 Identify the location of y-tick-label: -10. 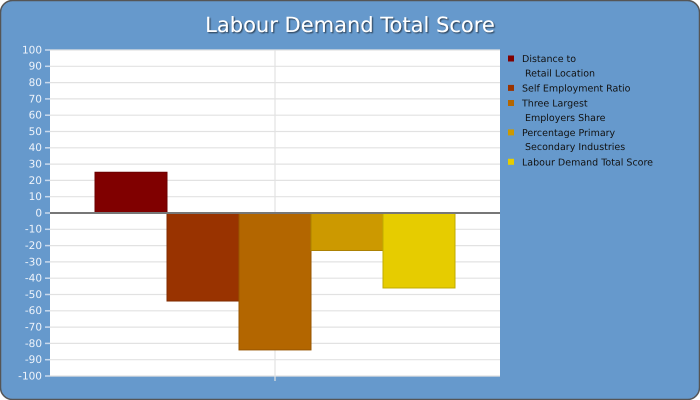
(33, 230).